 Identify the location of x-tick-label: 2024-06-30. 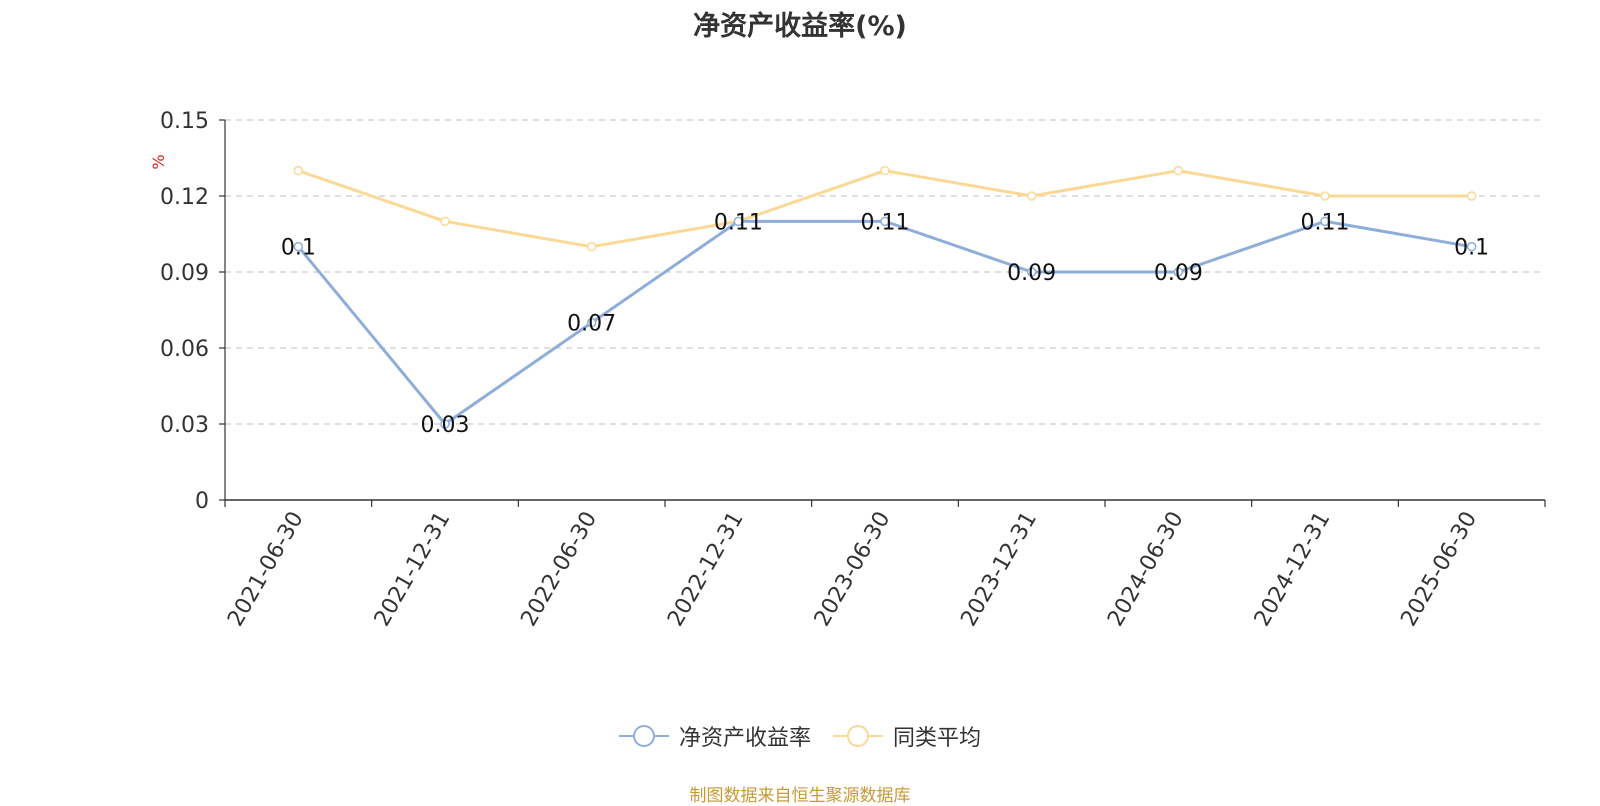
(1146, 569).